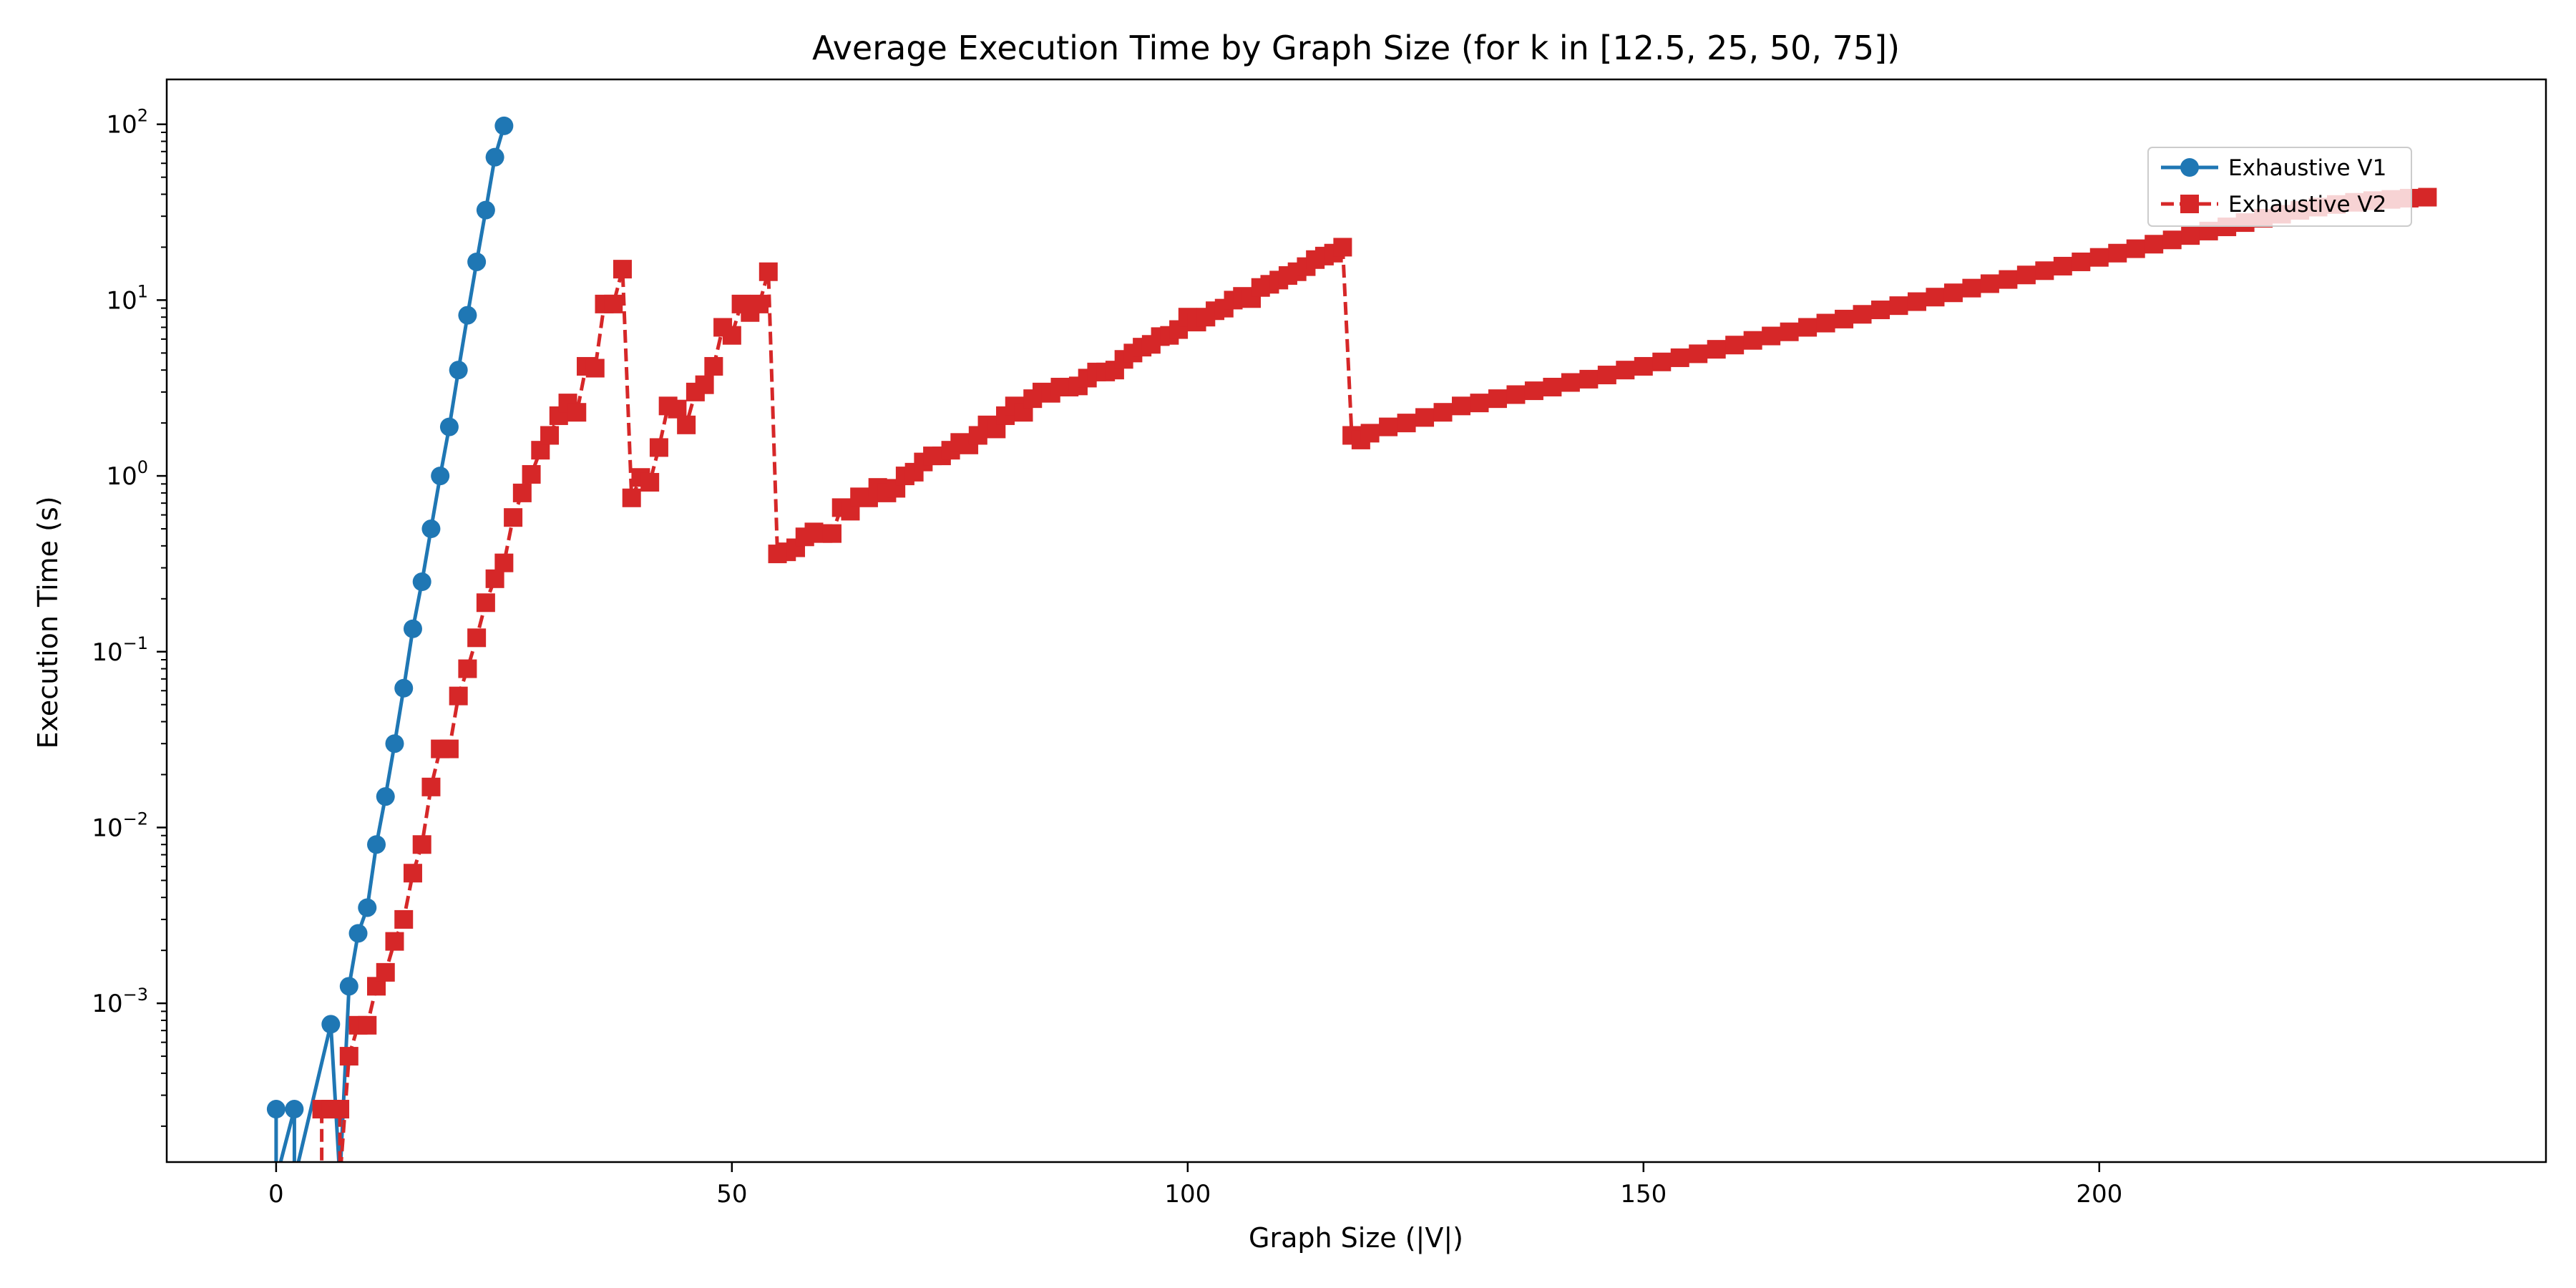 This screenshot has height=1288, width=2576. What do you see at coordinates (127, 123) in the screenshot?
I see `y-tick-label: 10²` at bounding box center [127, 123].